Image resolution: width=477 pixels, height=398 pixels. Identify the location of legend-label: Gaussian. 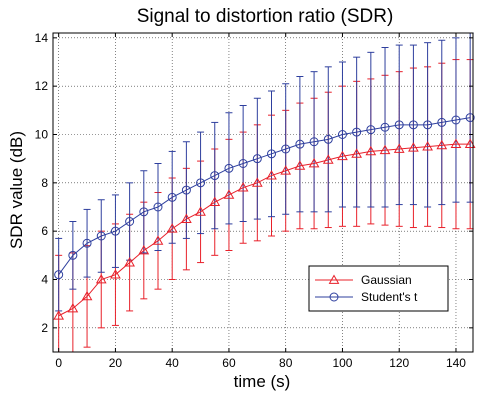
(386, 280).